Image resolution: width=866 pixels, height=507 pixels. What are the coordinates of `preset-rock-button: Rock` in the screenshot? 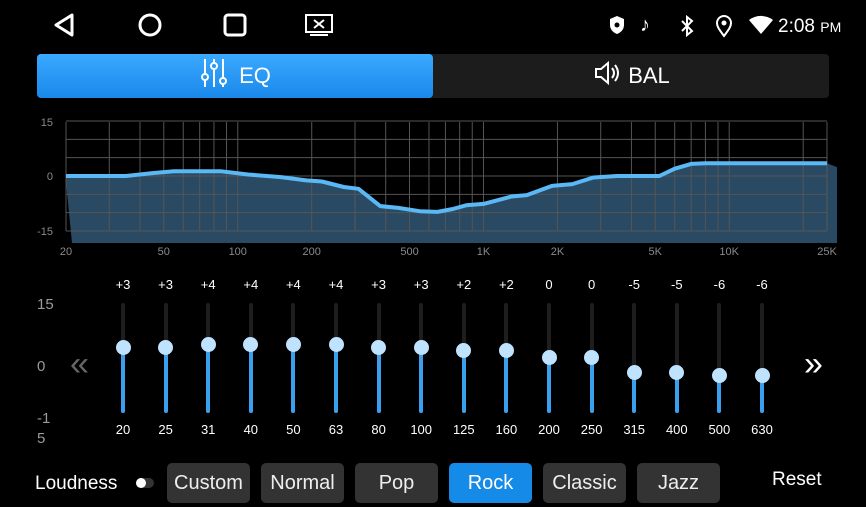 It's located at (490, 483).